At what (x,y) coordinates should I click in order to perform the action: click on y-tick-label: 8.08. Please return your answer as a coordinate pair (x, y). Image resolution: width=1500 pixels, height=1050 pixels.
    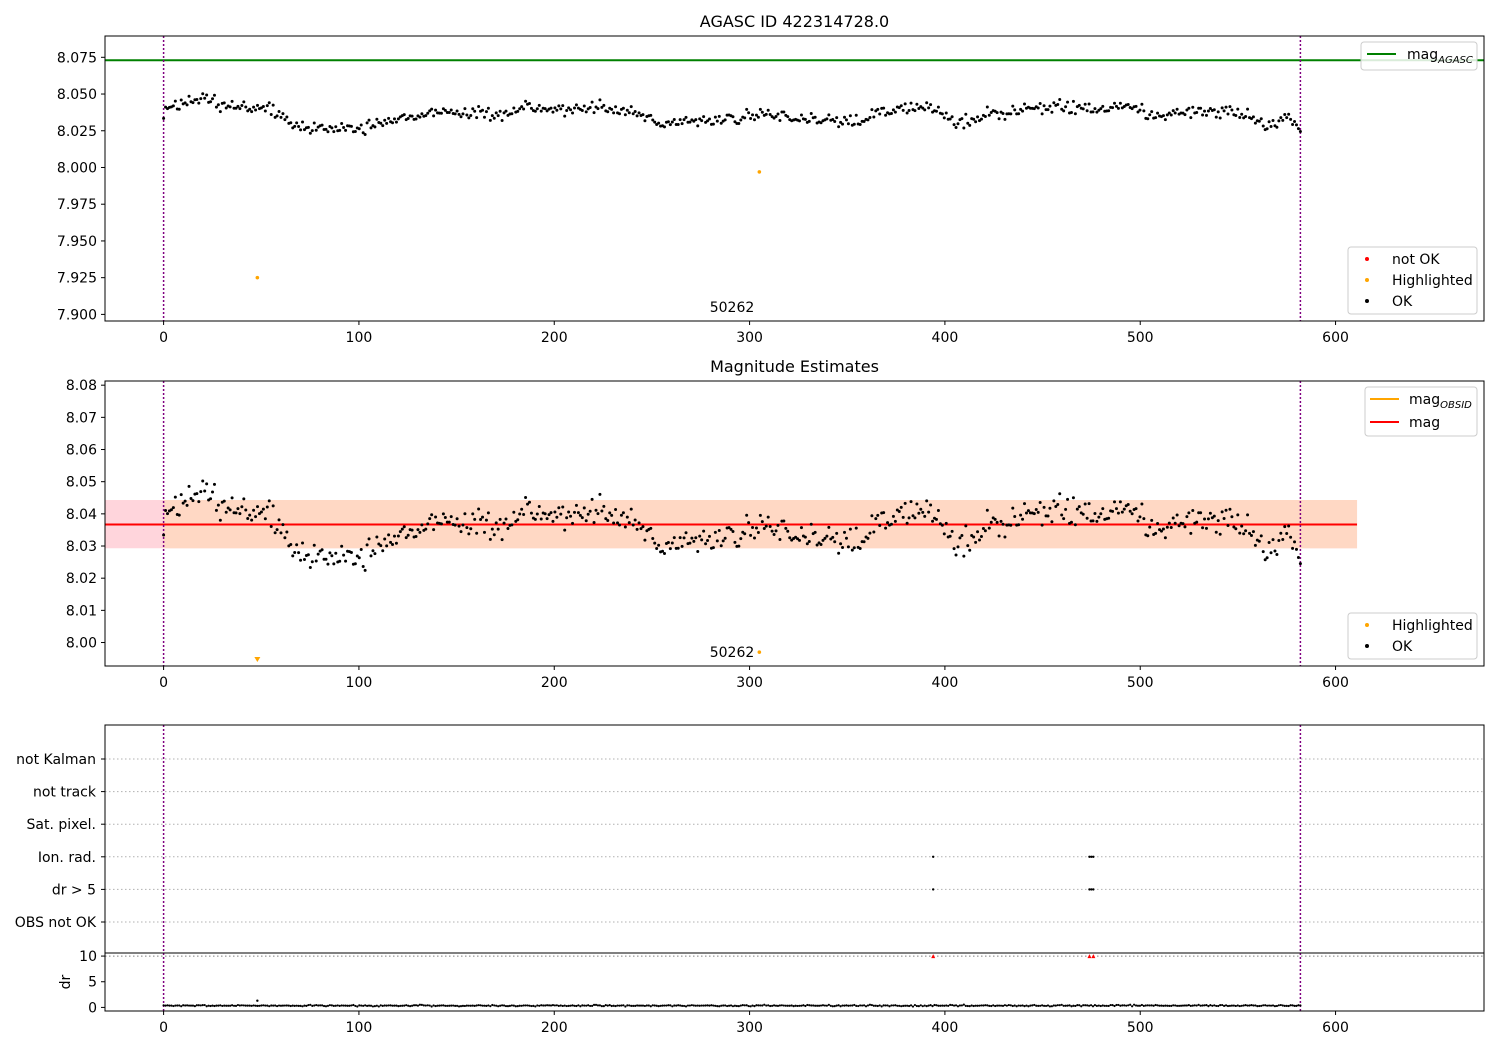
    Looking at the image, I should click on (81, 386).